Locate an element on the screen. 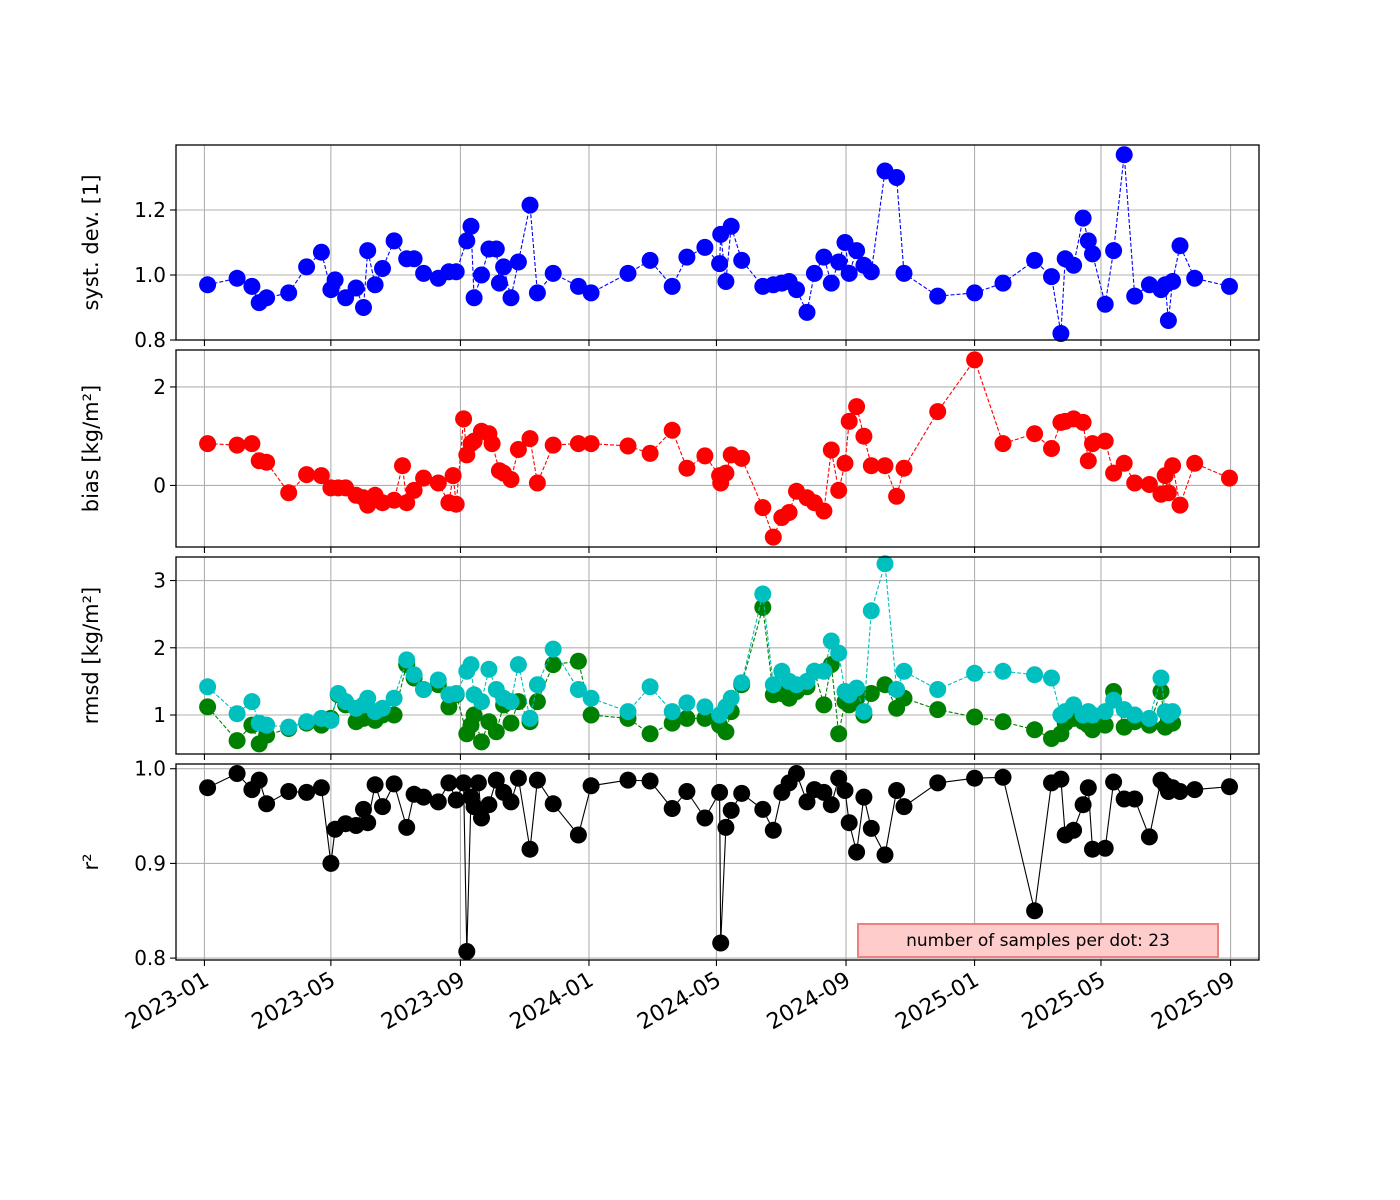 The height and width of the screenshot is (1200, 1400). y-tick-label: 0.8 is located at coordinates (150, 340).